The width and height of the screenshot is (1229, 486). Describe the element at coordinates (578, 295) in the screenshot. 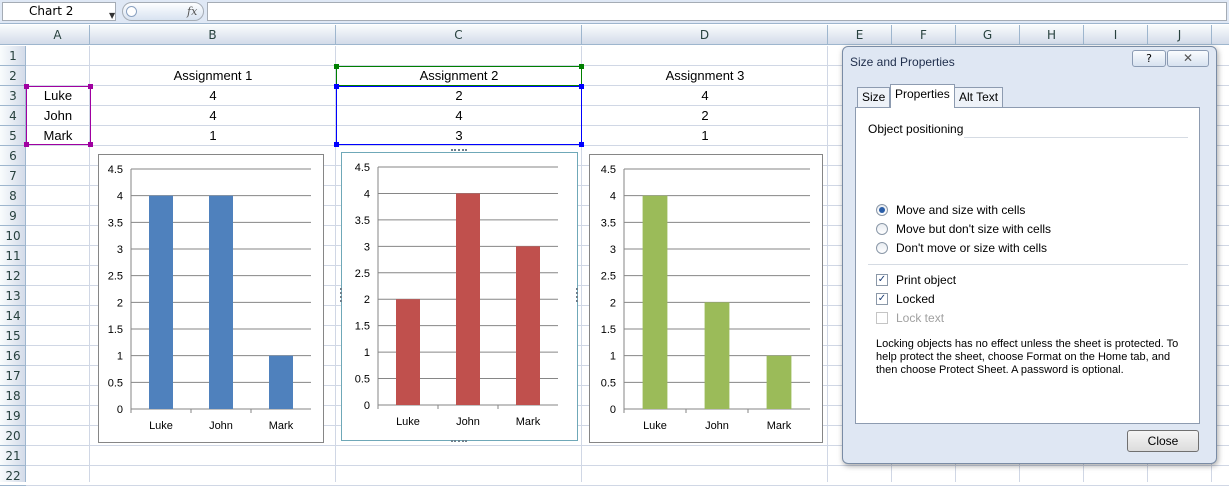

I see `resize-handle-right` at that location.